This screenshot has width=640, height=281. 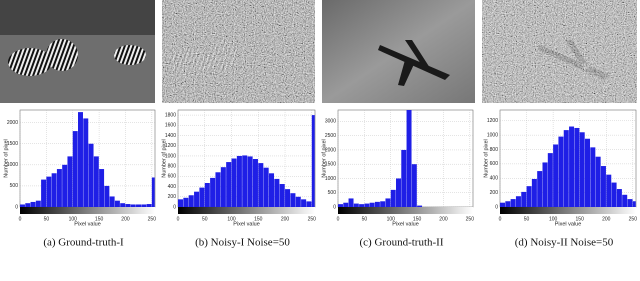 I want to click on y-tick-label: 1500, so click(x=330, y=165).